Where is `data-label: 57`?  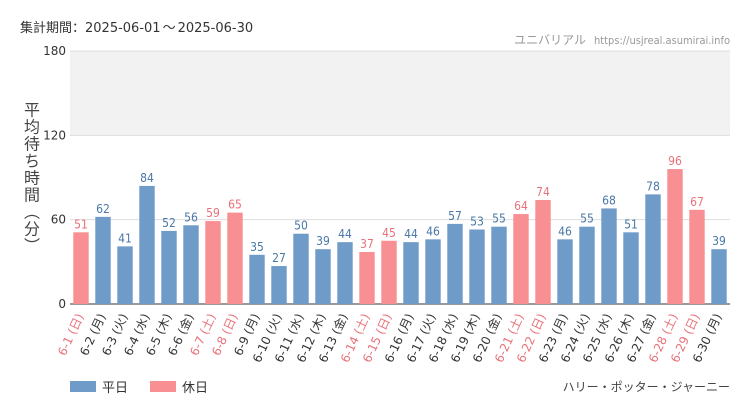 data-label: 57 is located at coordinates (455, 216).